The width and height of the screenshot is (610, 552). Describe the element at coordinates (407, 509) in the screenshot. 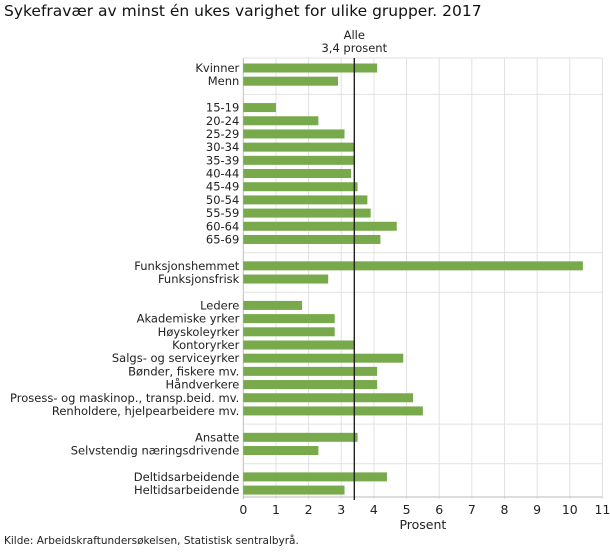

I see `x-tick-label: 5` at that location.